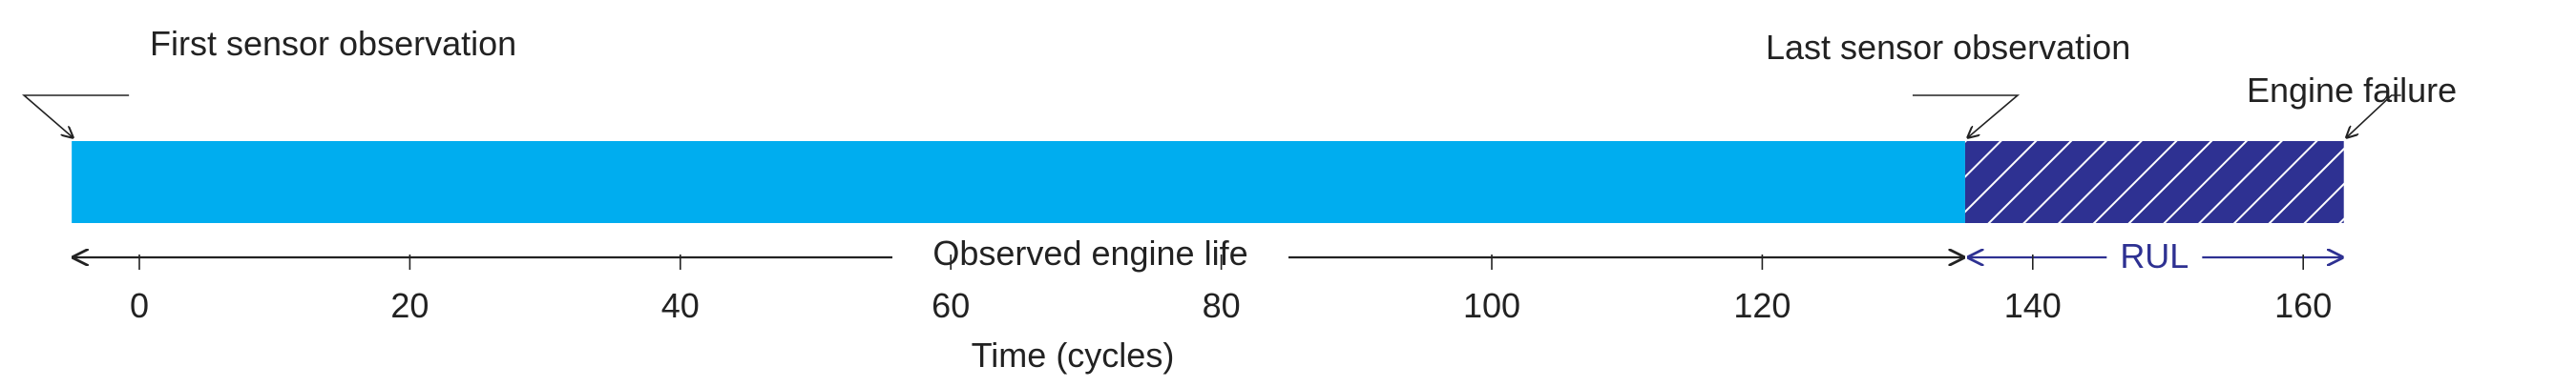 This screenshot has width=2576, height=387. I want to click on engine-failure-label: Engine failure, so click(2352, 90).